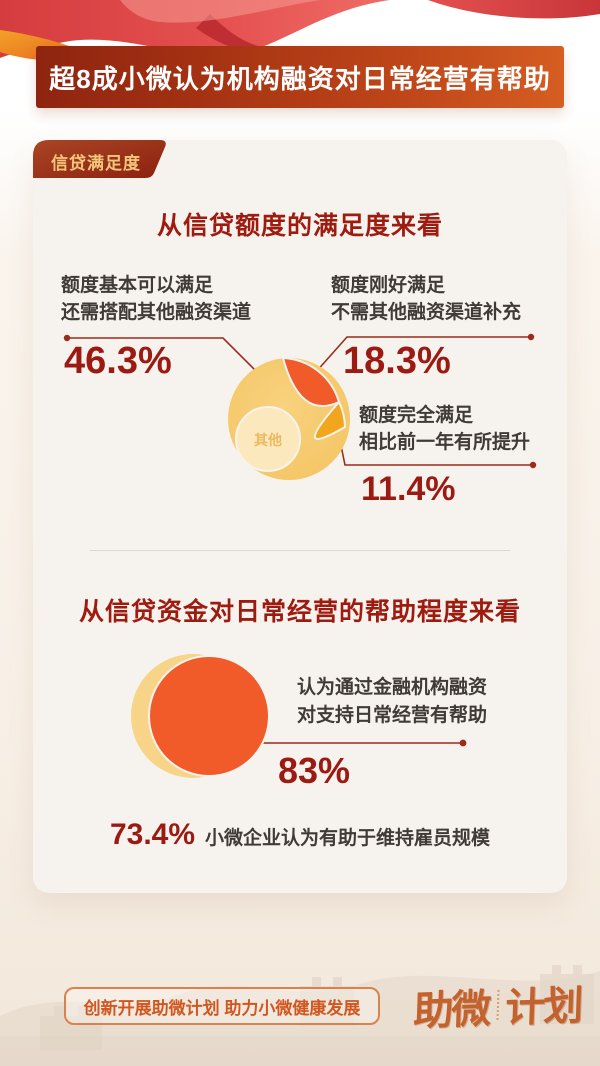 This screenshot has height=1066, width=600. I want to click on section-tag, so click(99, 159).